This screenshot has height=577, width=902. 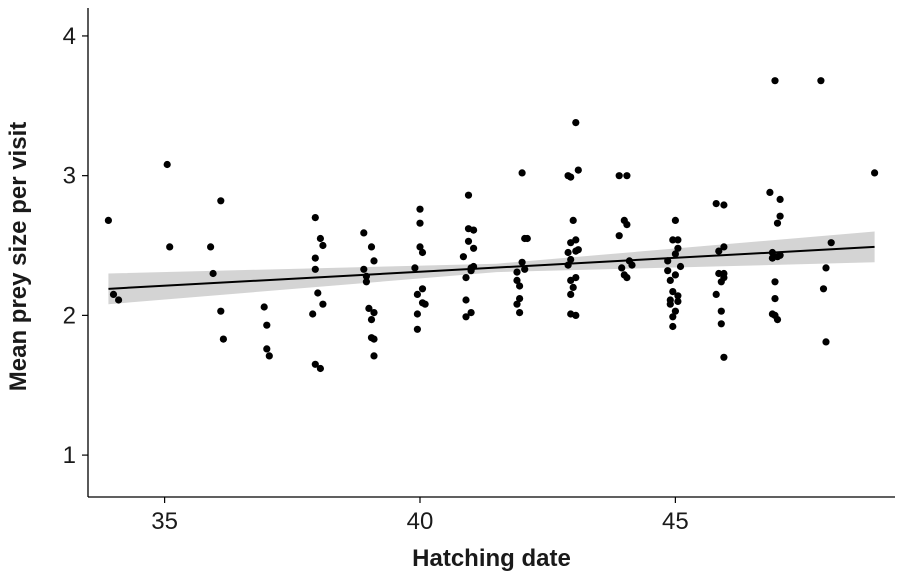 What do you see at coordinates (69, 455) in the screenshot?
I see `y-tick-label: 1` at bounding box center [69, 455].